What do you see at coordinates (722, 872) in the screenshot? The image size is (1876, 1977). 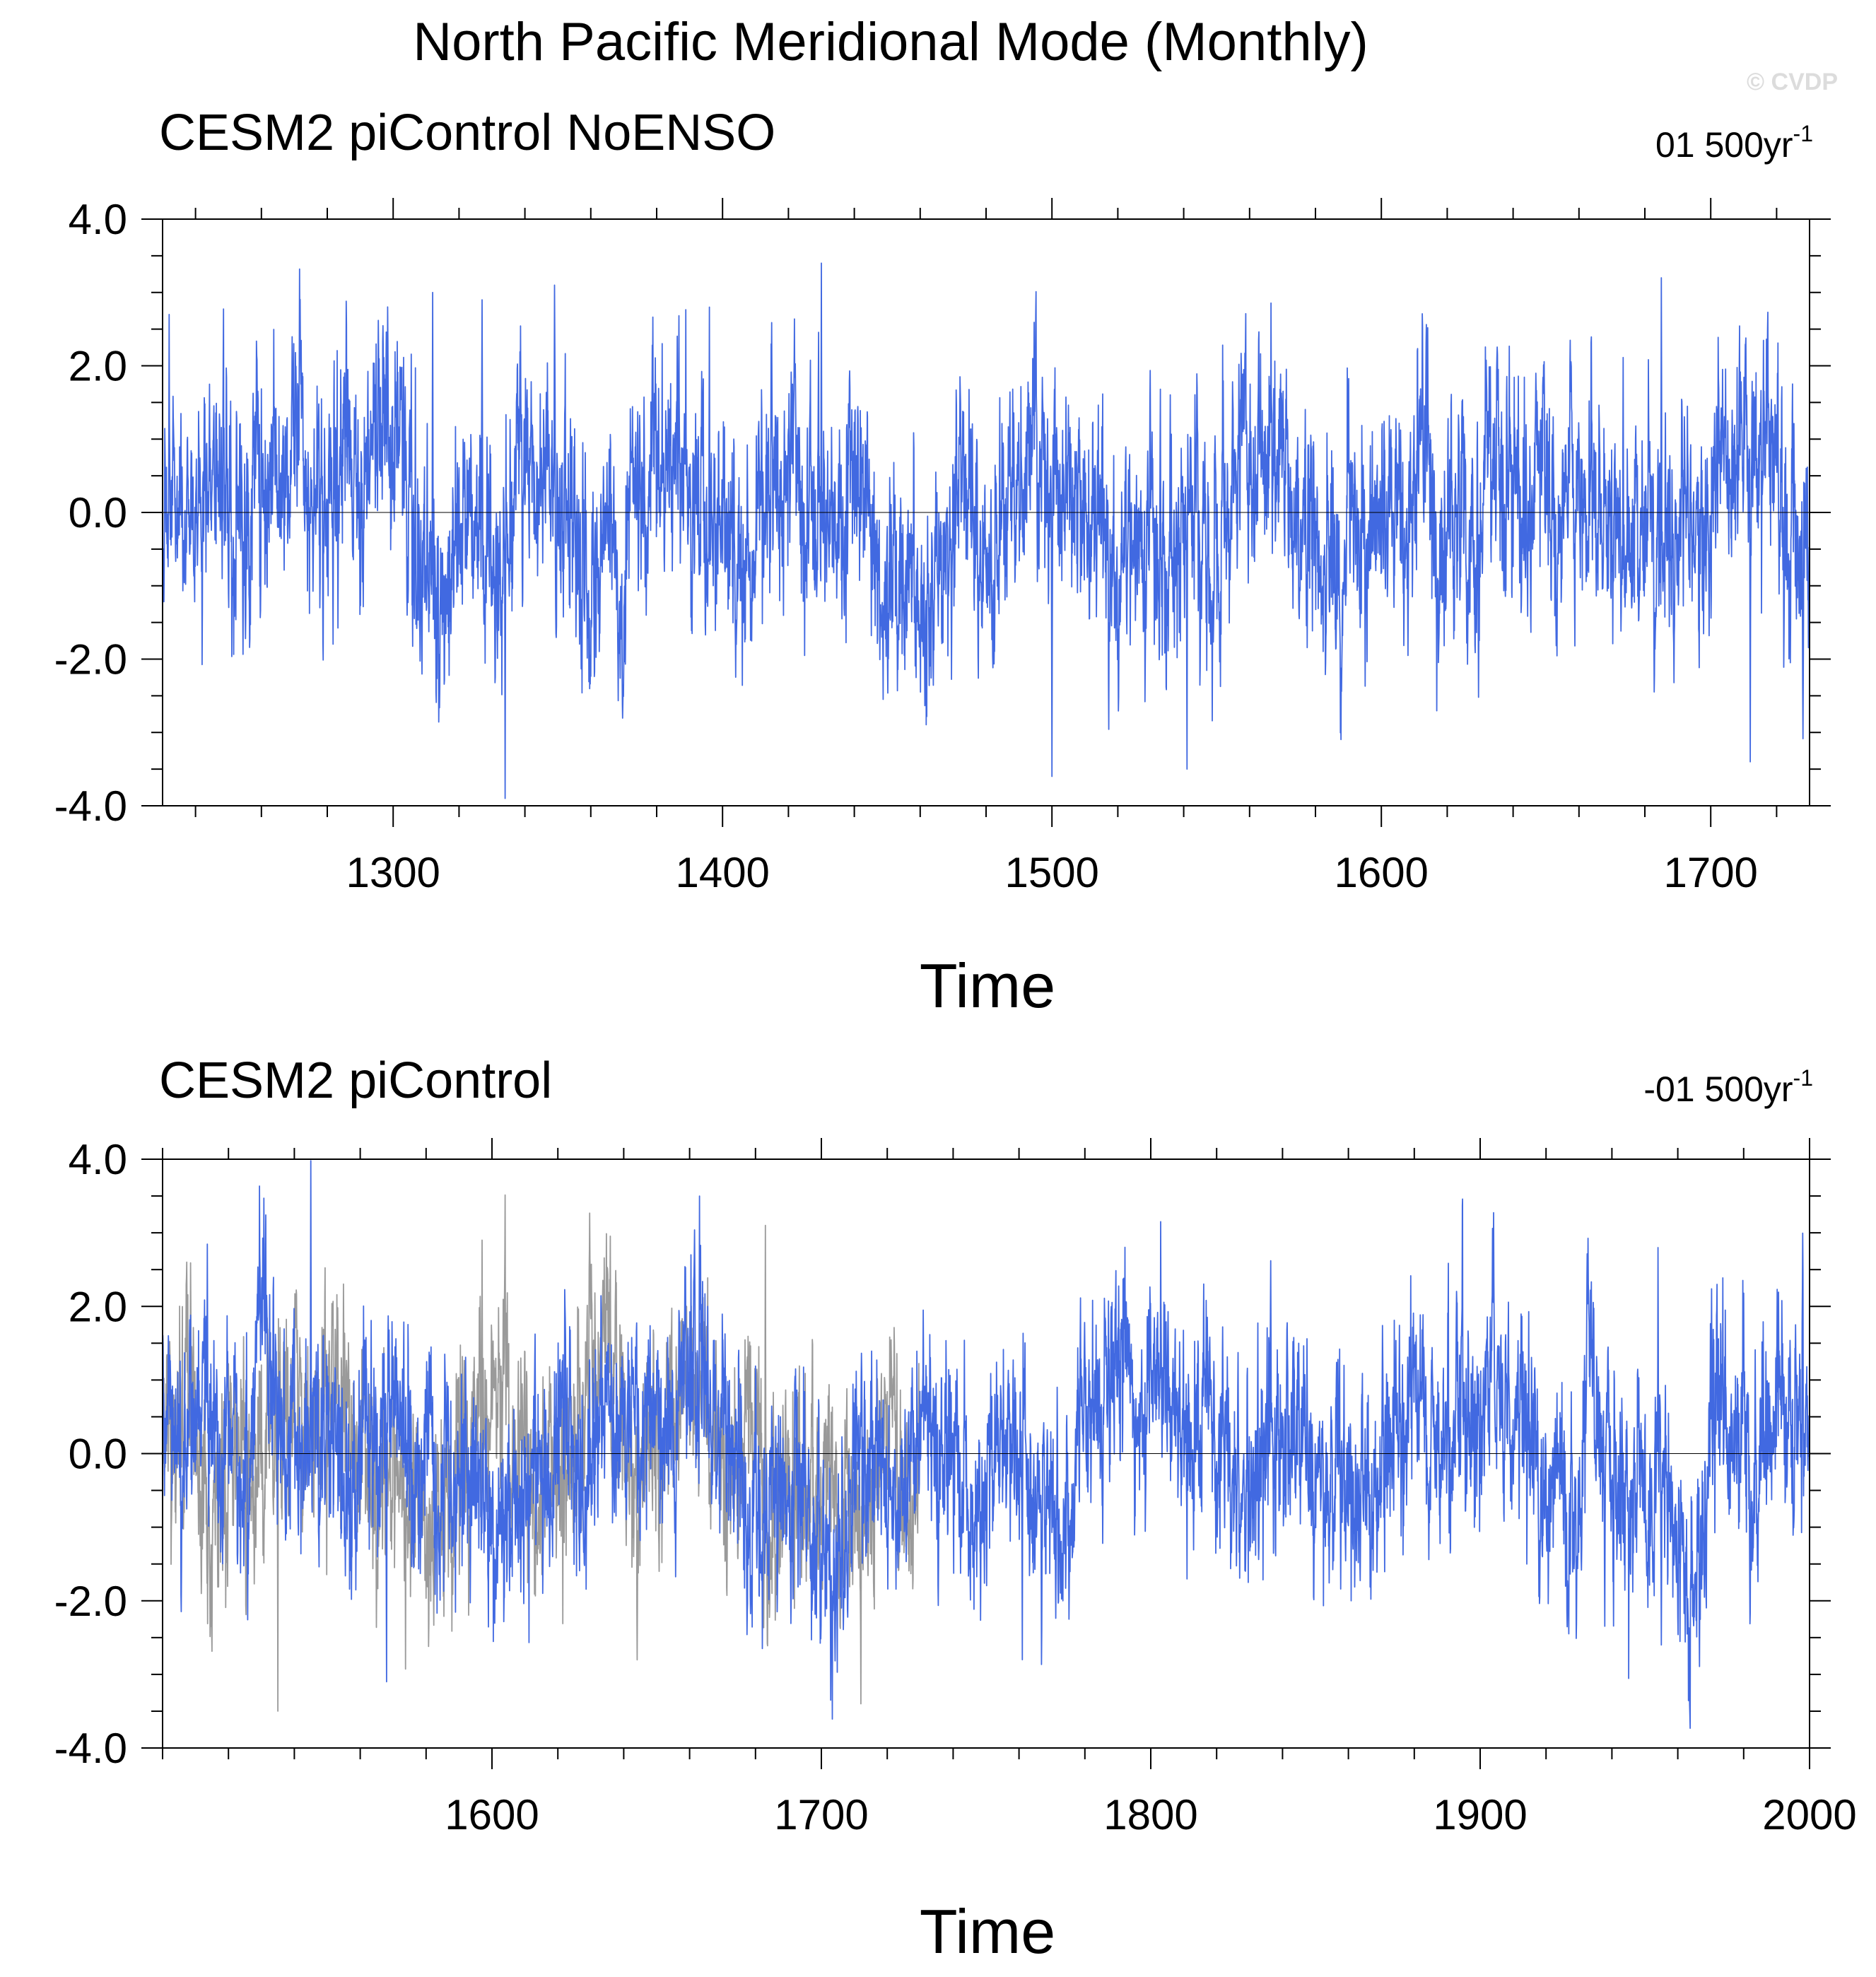 I see `x-tick-label: 1400` at bounding box center [722, 872].